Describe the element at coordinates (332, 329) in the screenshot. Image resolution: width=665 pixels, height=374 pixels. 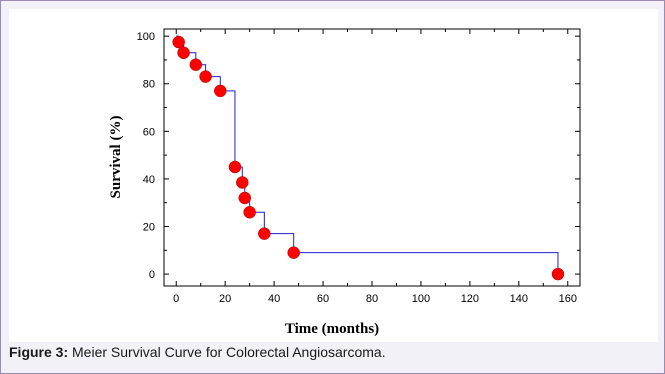
I see `x-axis-title: Time (months)` at that location.